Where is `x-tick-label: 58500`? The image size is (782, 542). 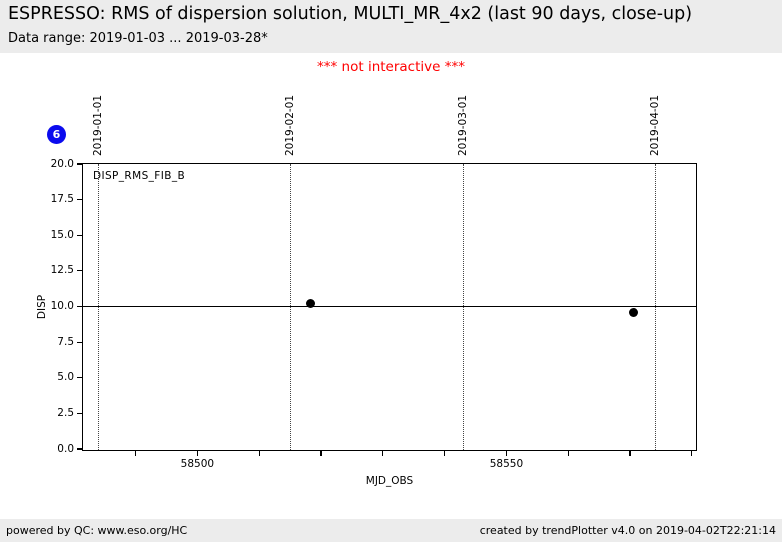
x-tick-label: 58500 is located at coordinates (197, 464).